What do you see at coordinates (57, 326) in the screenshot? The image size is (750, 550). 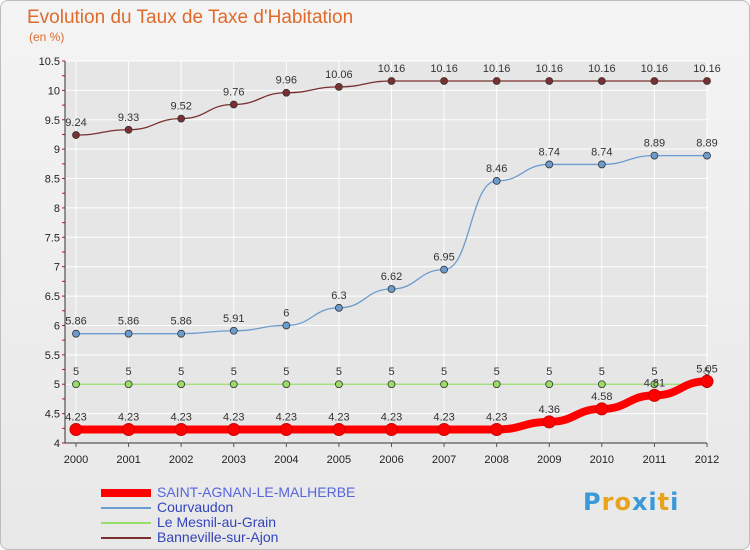 I see `y-tick-label: 6` at bounding box center [57, 326].